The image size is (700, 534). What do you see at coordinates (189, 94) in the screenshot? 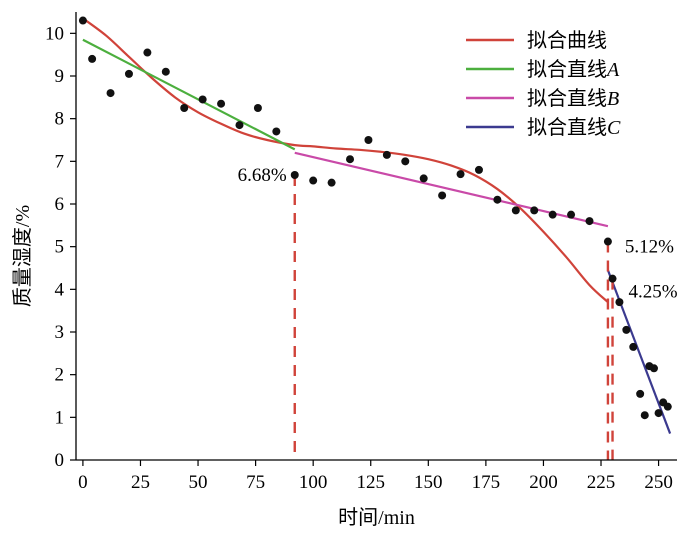
I see `fit-line-a` at bounding box center [189, 94].